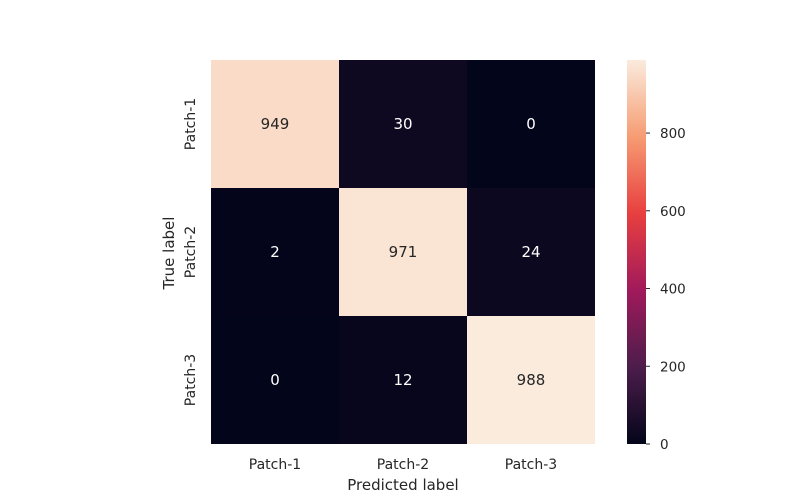 The height and width of the screenshot is (500, 800). I want to click on colorbar-tick-label: 400, so click(673, 290).